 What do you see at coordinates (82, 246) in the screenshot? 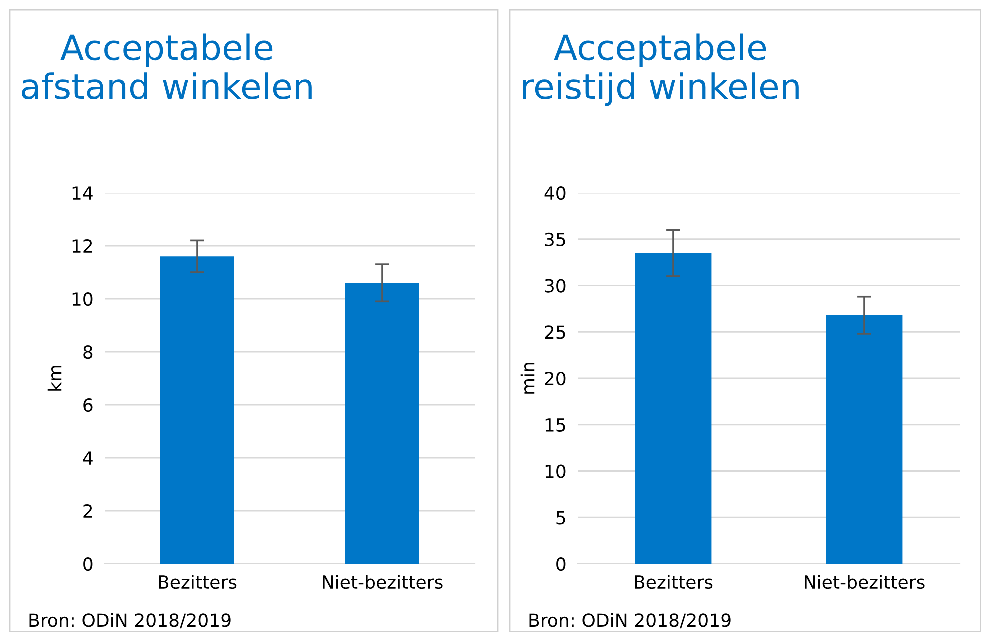
I see `y-tick-label: 12` at bounding box center [82, 246].